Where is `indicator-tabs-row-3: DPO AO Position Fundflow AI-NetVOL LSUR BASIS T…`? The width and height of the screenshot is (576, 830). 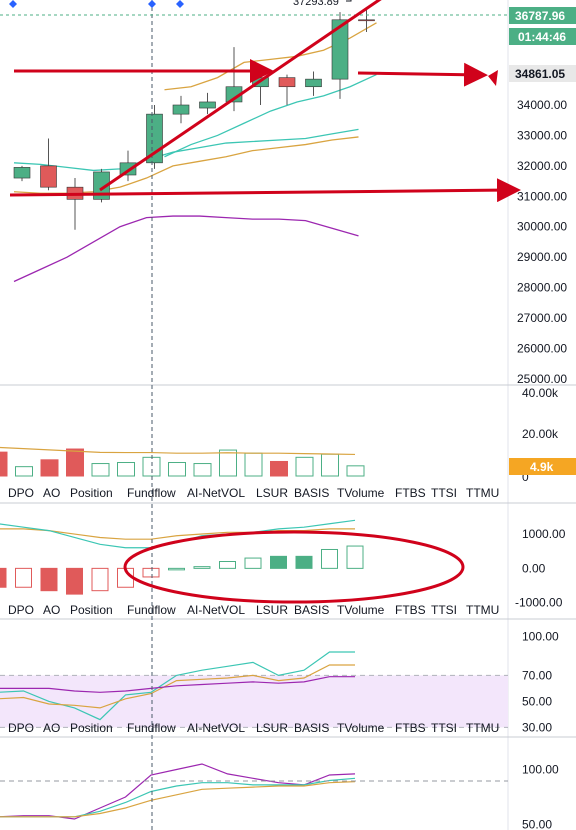
indicator-tabs-row-3: DPO AO Position Fundflow AI-NetVOL LSUR BASIS T… is located at coordinates (253, 728).